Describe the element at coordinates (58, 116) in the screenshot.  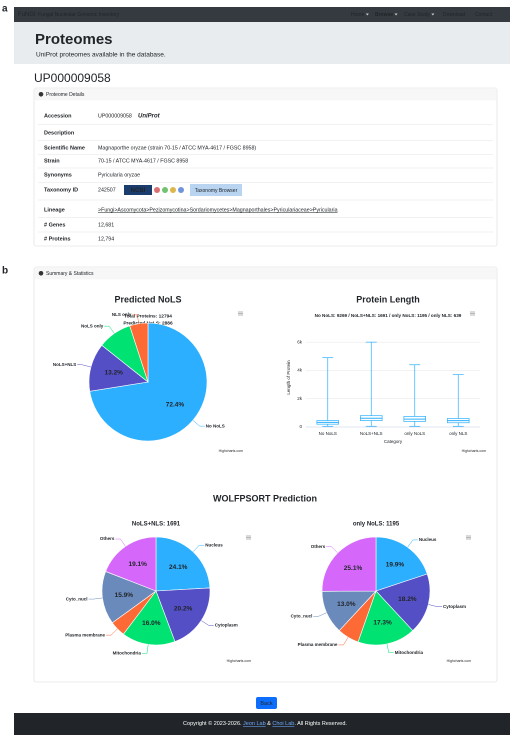
I see `row-label: Accession` at that location.